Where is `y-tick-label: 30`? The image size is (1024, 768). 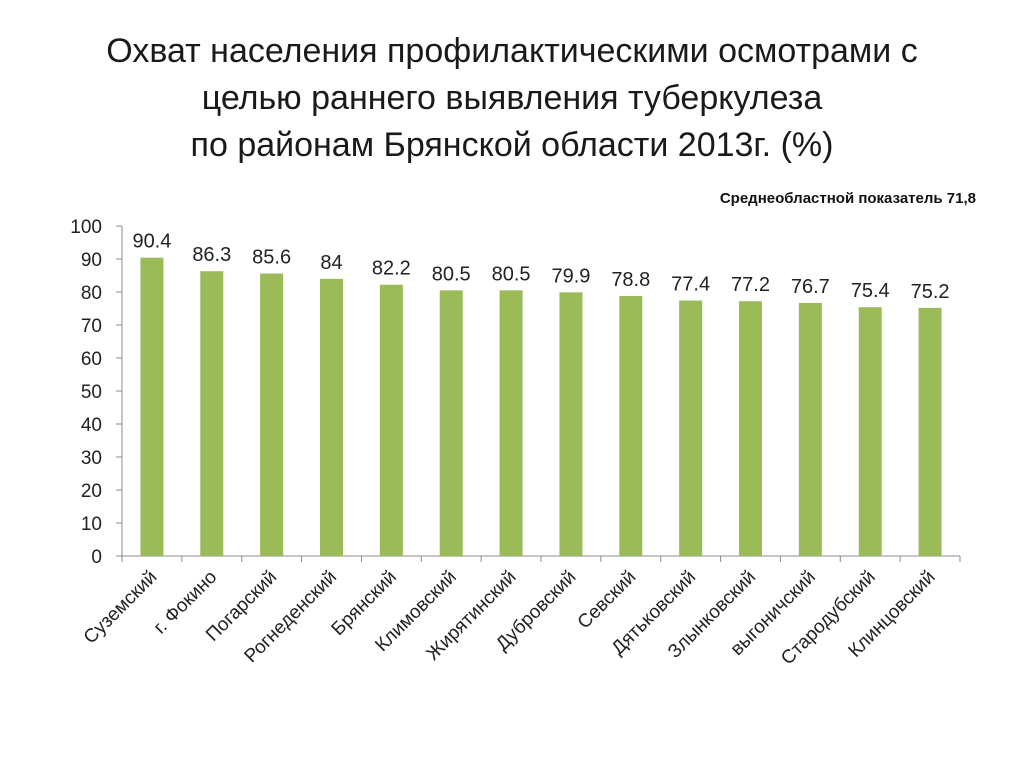
y-tick-label: 30 is located at coordinates (91, 458).